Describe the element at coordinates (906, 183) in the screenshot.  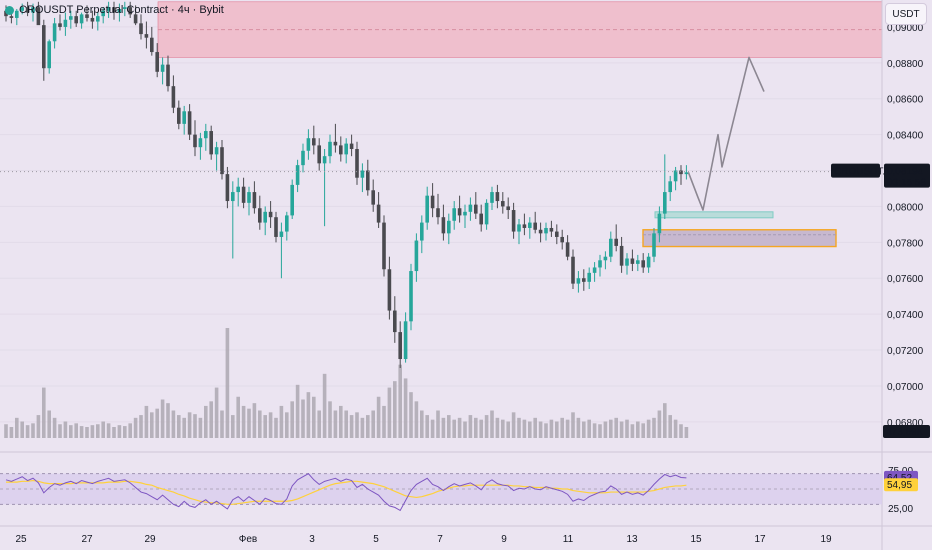
I see `countdown-label: 03:15:58` at that location.